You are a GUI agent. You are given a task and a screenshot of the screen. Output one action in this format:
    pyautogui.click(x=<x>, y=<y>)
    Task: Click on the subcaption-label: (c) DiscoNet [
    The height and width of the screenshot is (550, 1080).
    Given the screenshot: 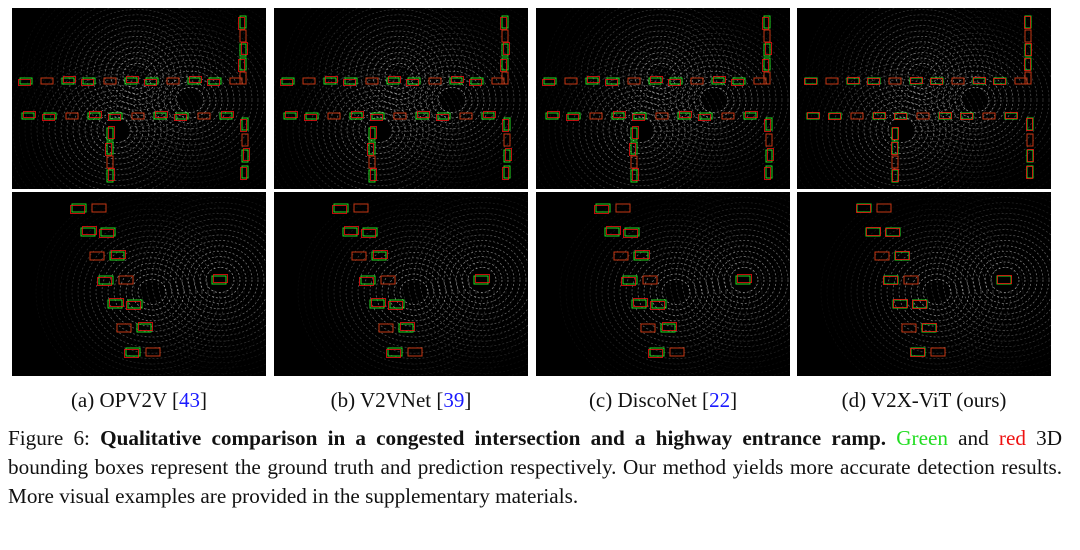 What is the action you would take?
    pyautogui.click(x=649, y=400)
    